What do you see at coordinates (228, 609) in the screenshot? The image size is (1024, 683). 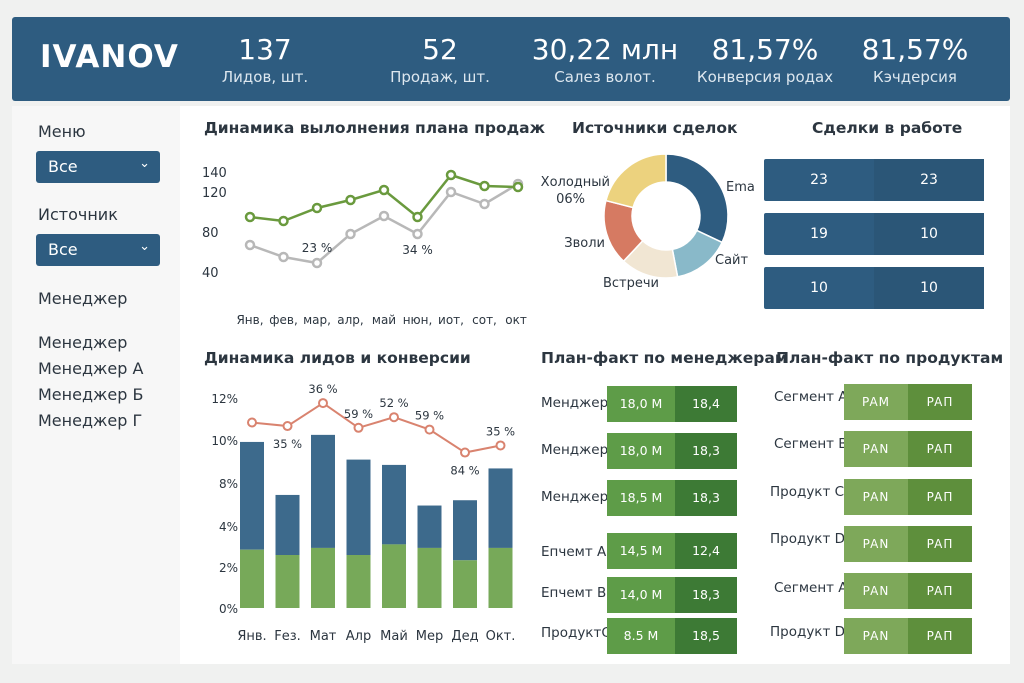 I see `y-tick-label: 0%` at bounding box center [228, 609].